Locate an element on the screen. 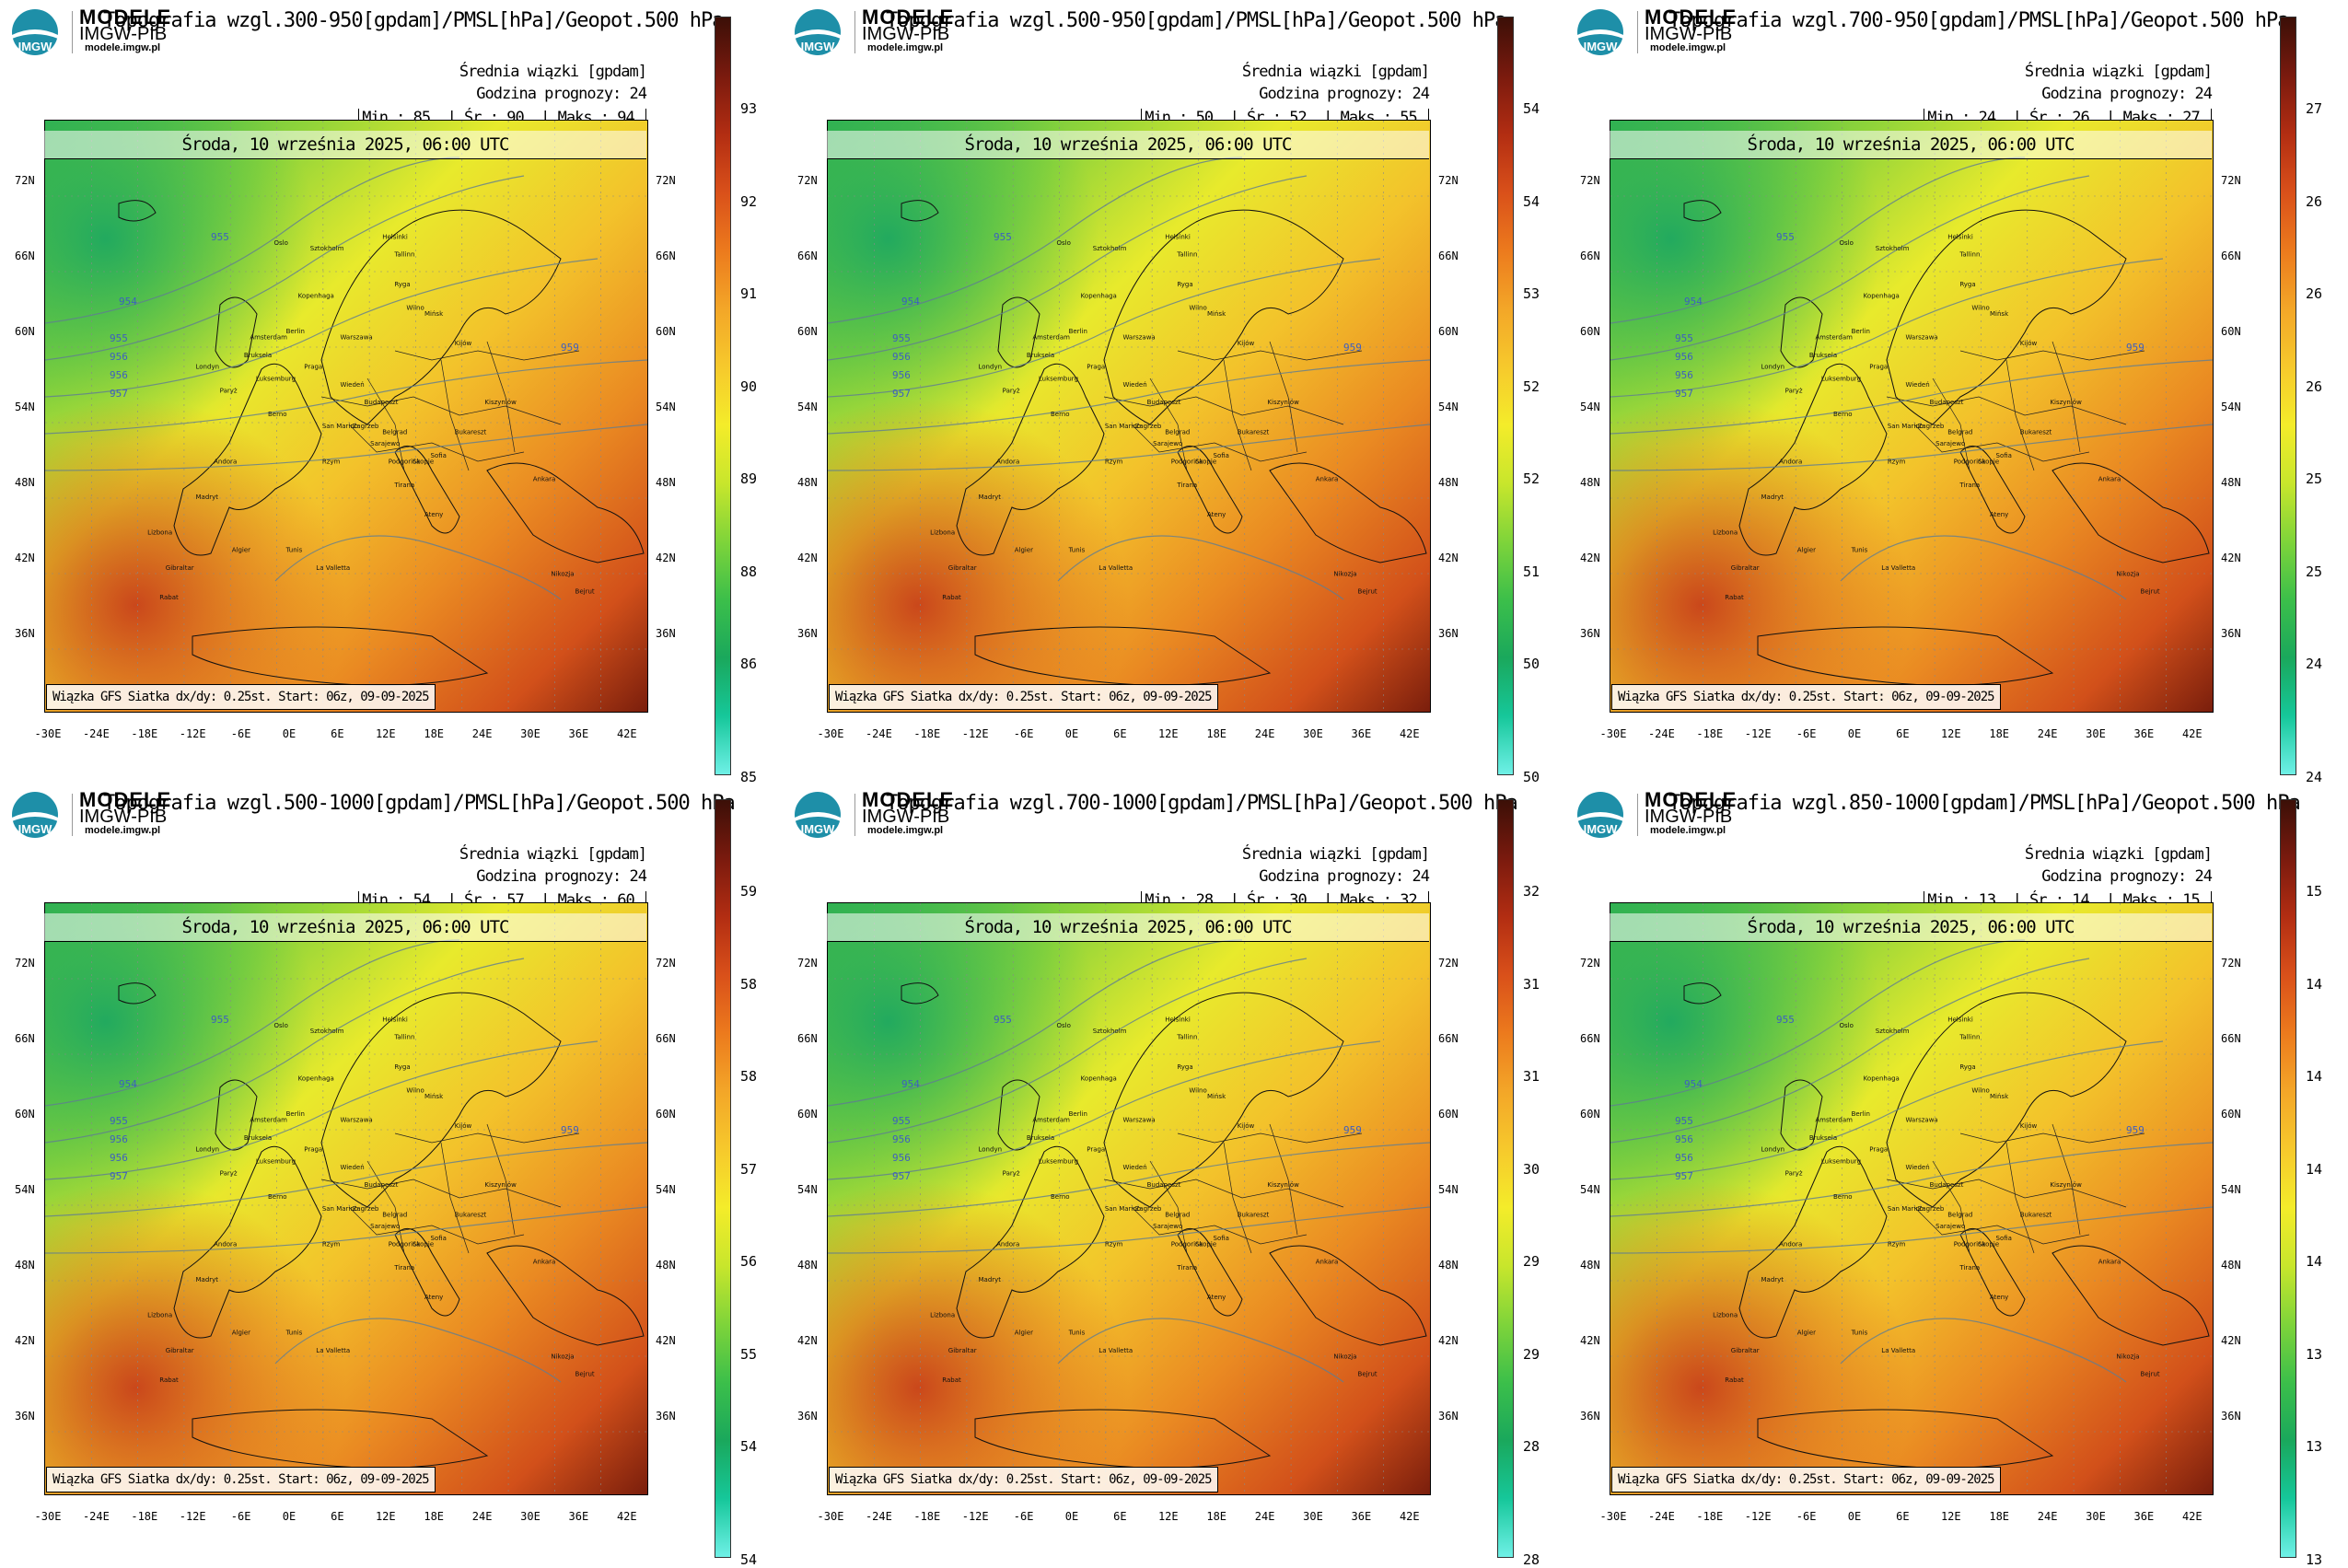 The width and height of the screenshot is (2348, 1568). isoline-label: 959 is located at coordinates (570, 348).